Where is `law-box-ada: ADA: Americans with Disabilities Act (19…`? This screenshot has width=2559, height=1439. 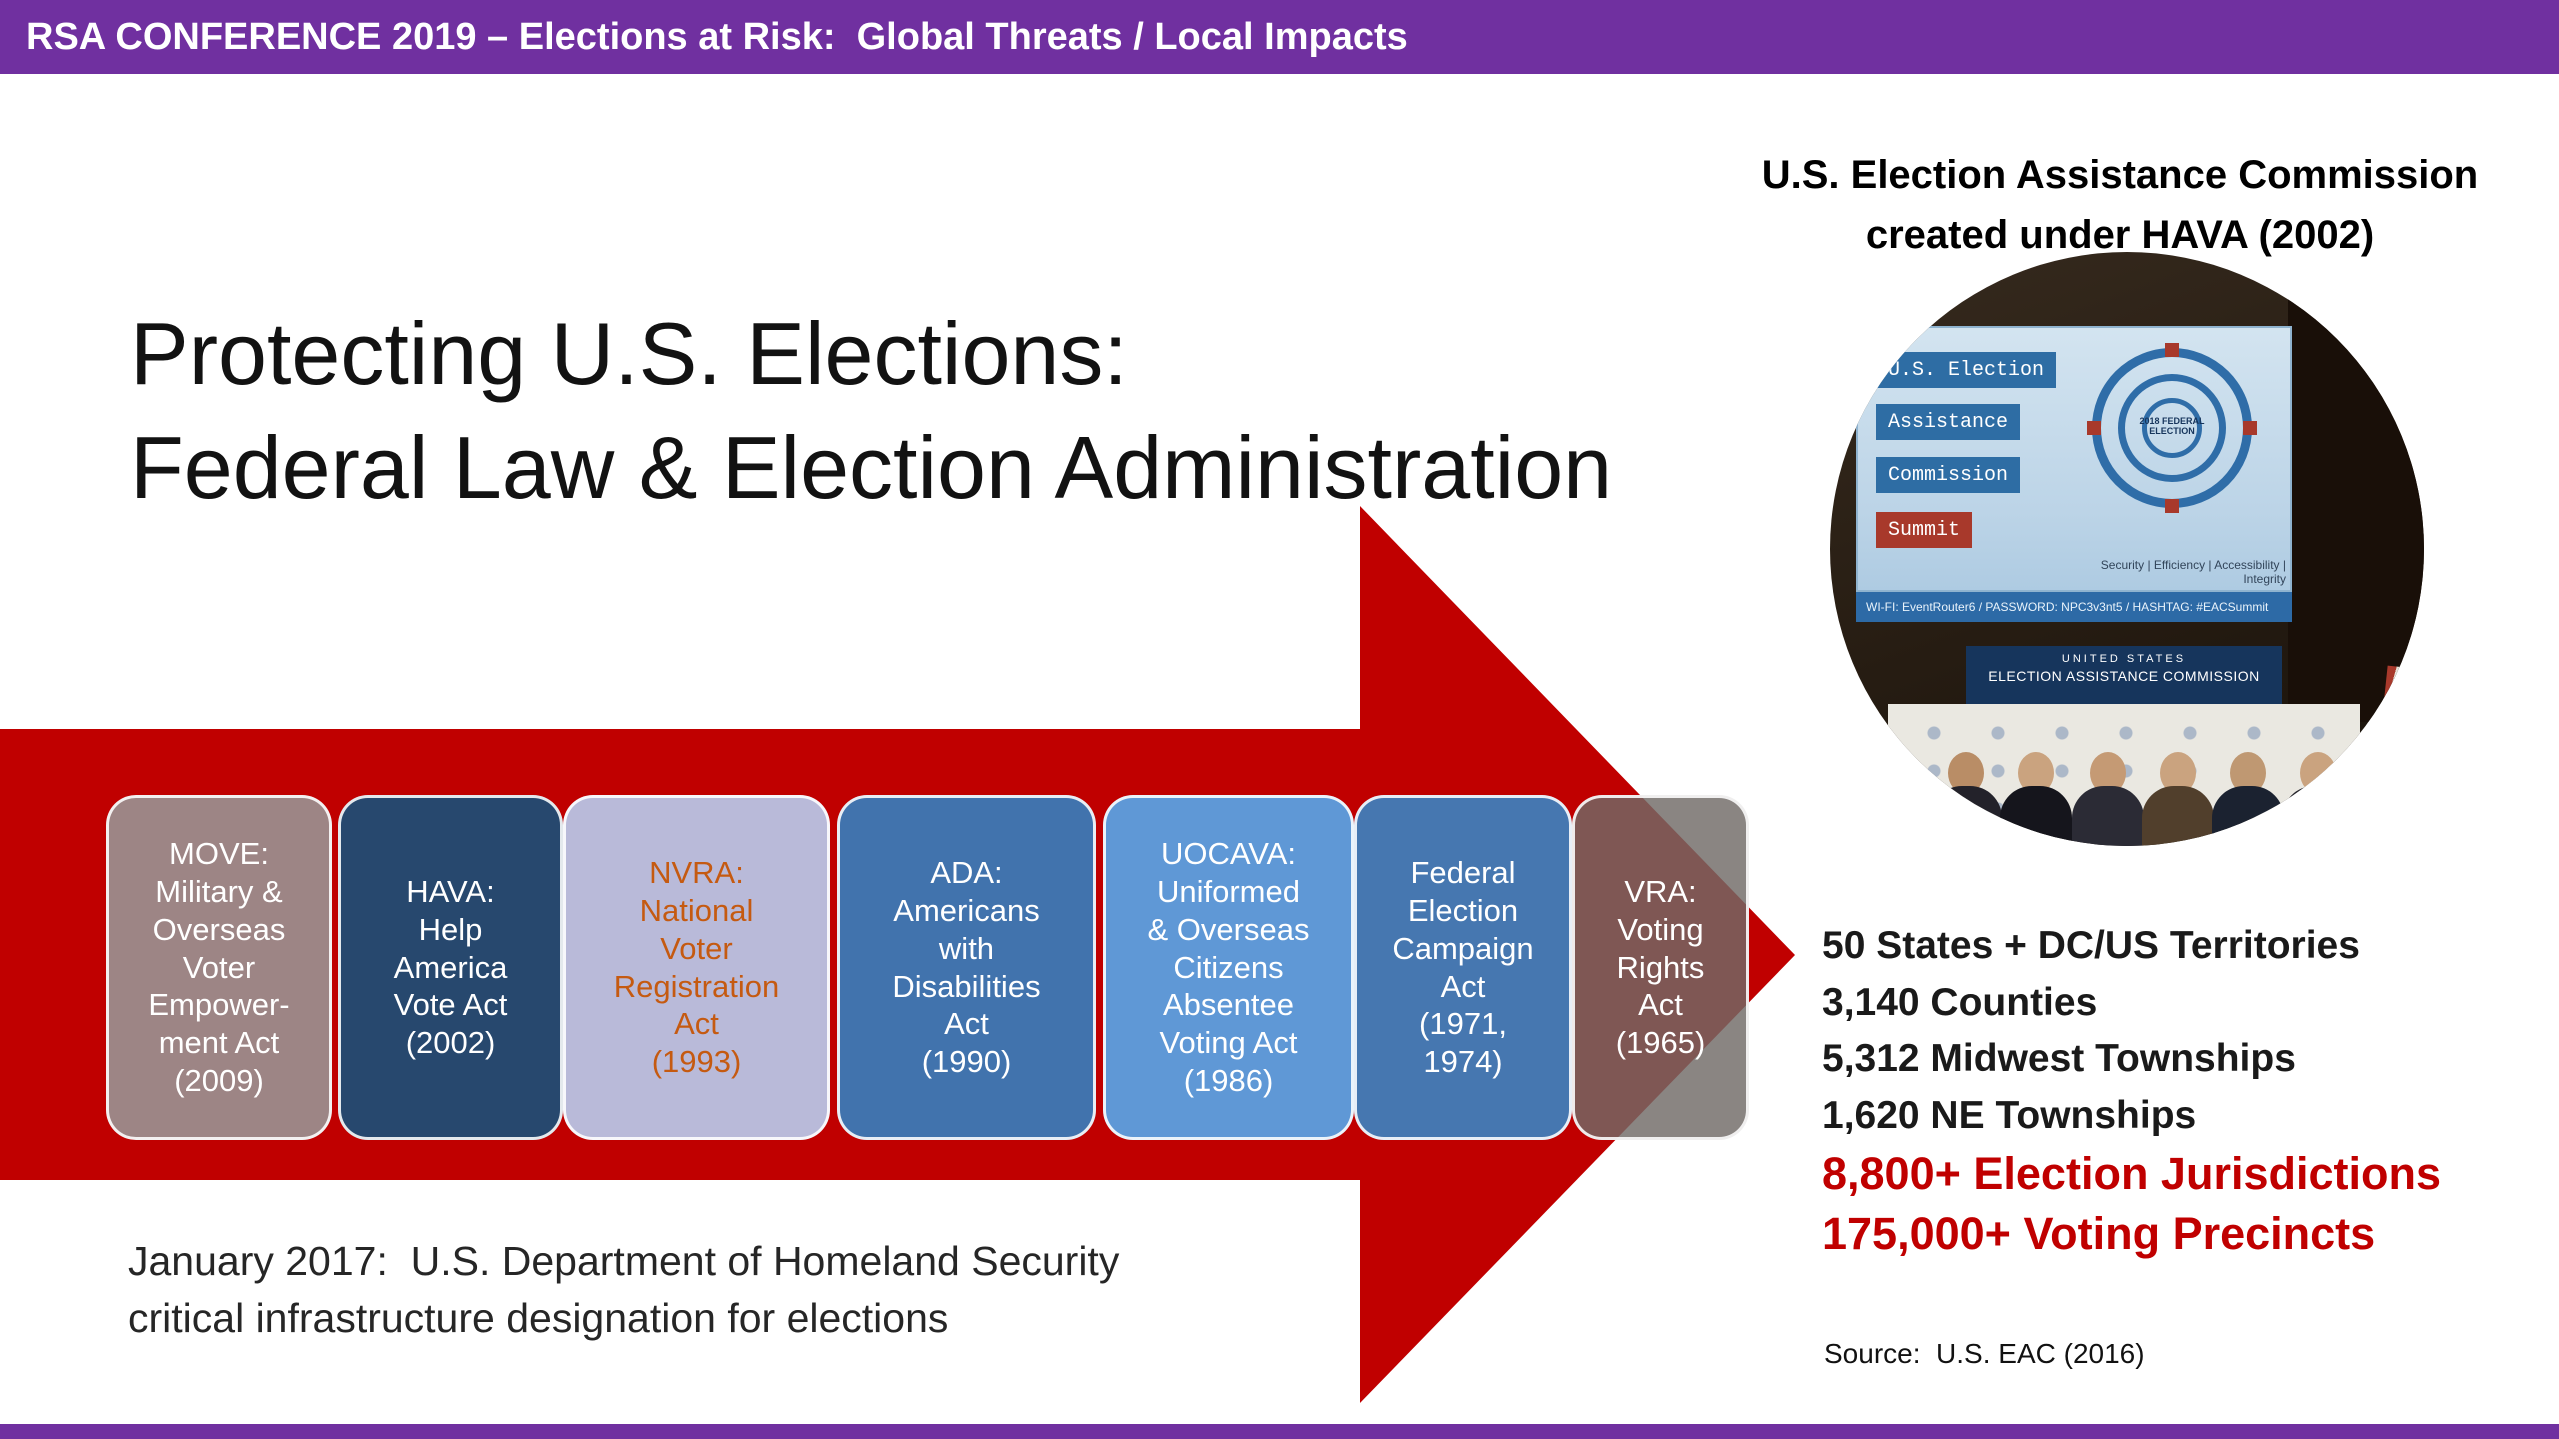
law-box-ada: ADA: Americans with Disabilities Act (19… is located at coordinates (966, 967).